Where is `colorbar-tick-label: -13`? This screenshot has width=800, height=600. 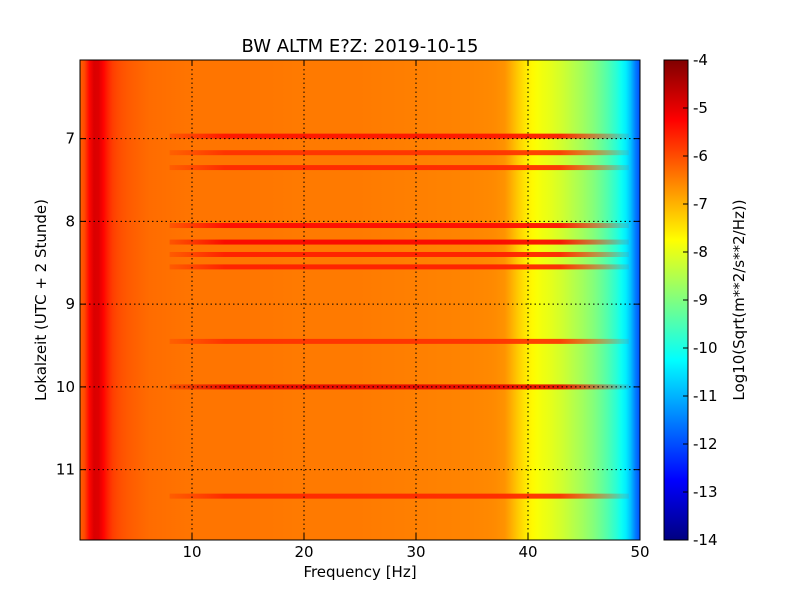
colorbar-tick-label: -13 is located at coordinates (705, 492).